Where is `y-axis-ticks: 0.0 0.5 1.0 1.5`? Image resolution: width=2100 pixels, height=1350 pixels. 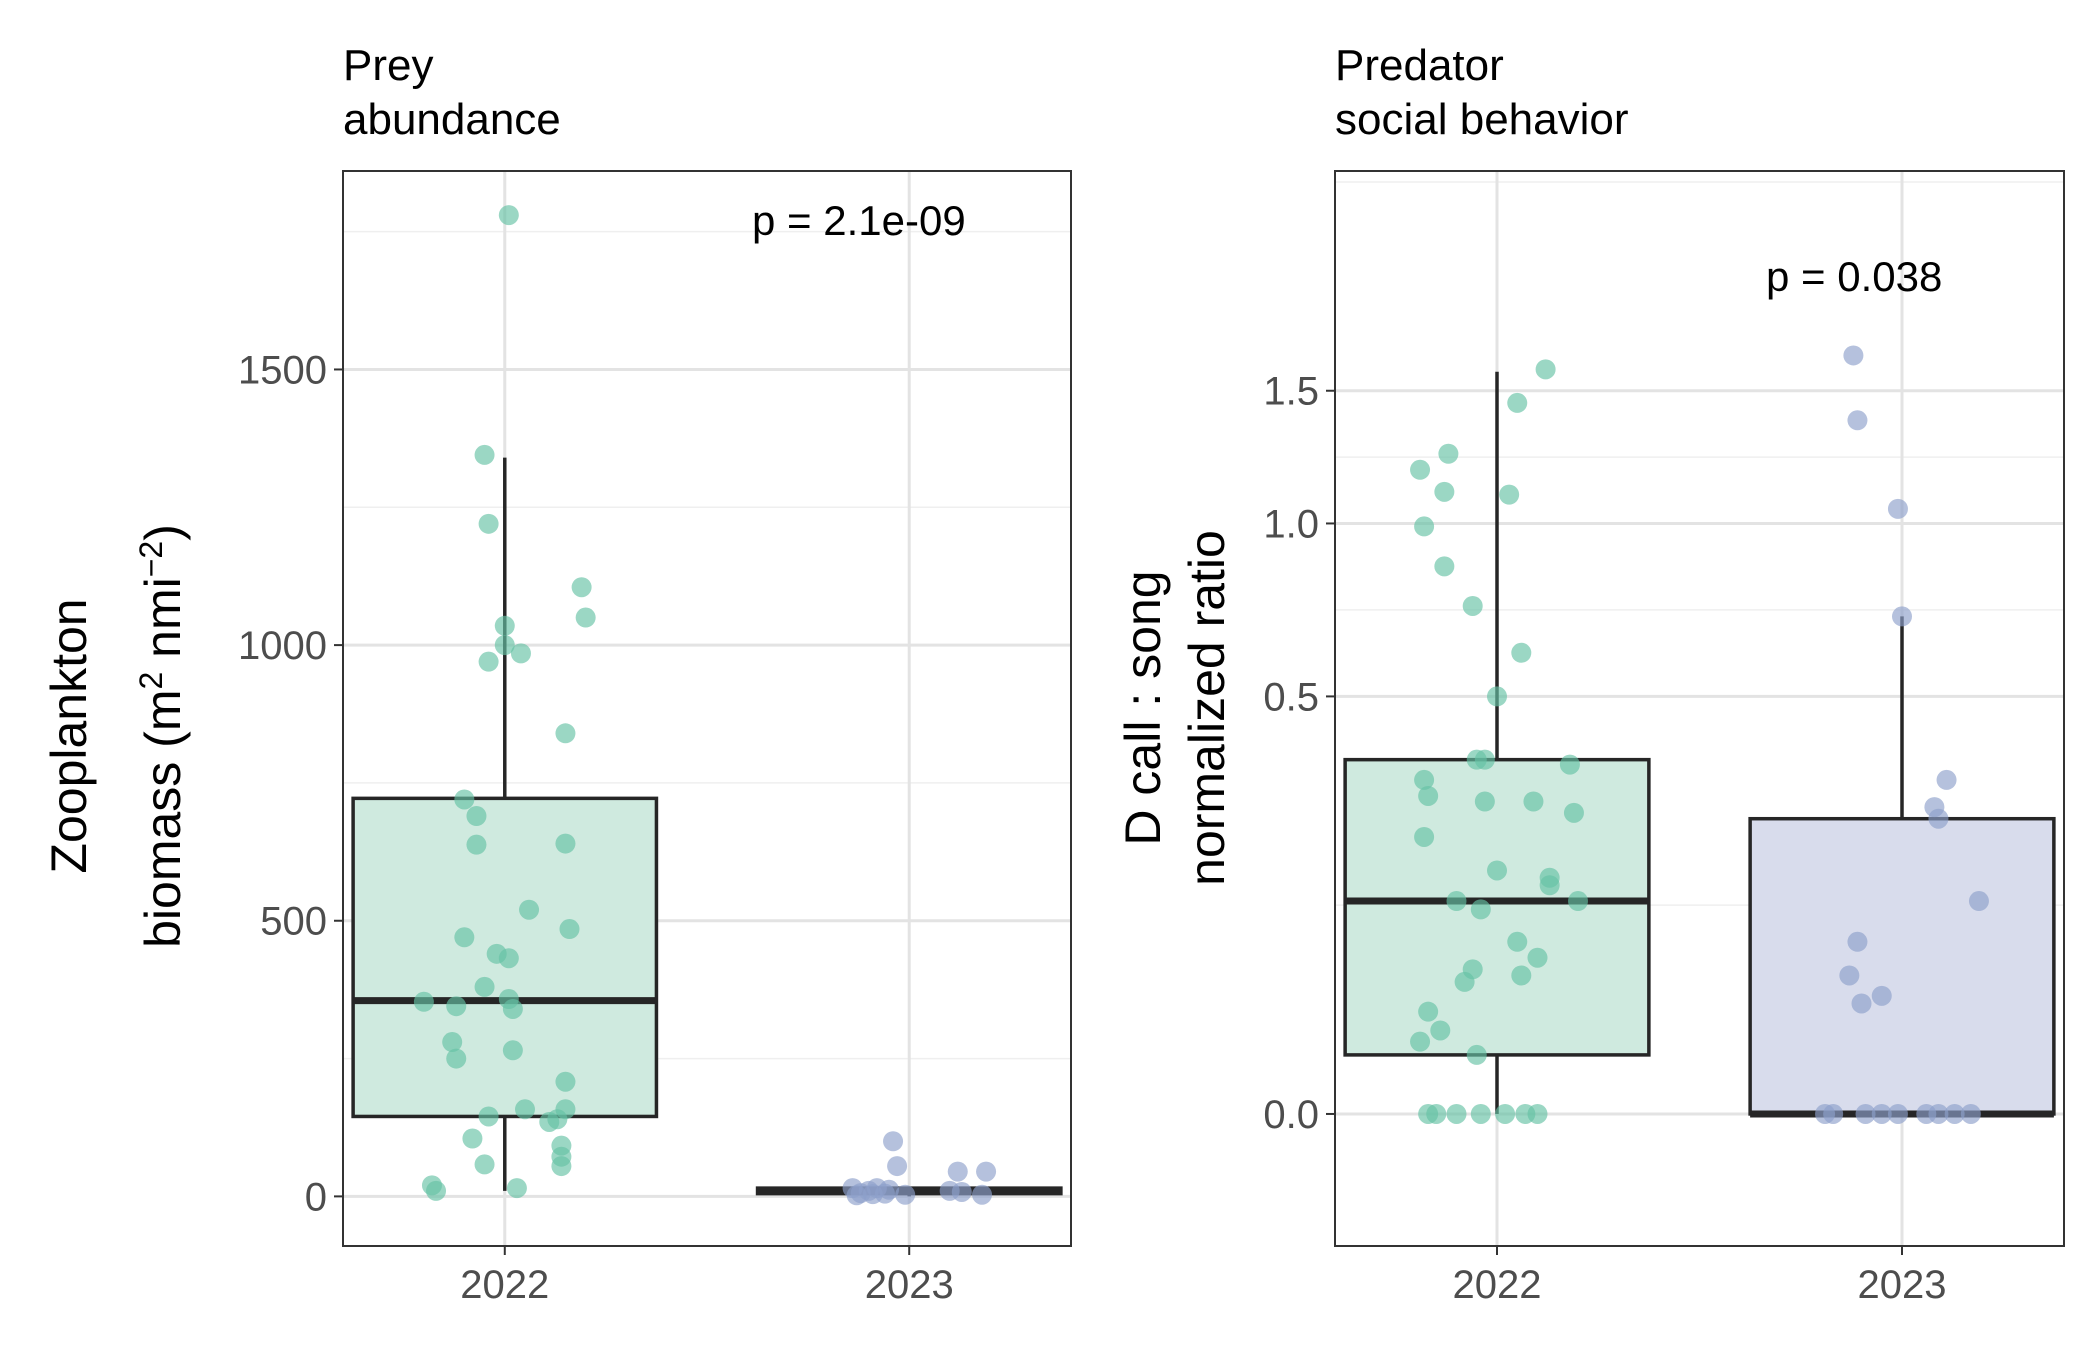 y-axis-ticks: 0.0 0.5 1.0 1.5 is located at coordinates (1299, 753).